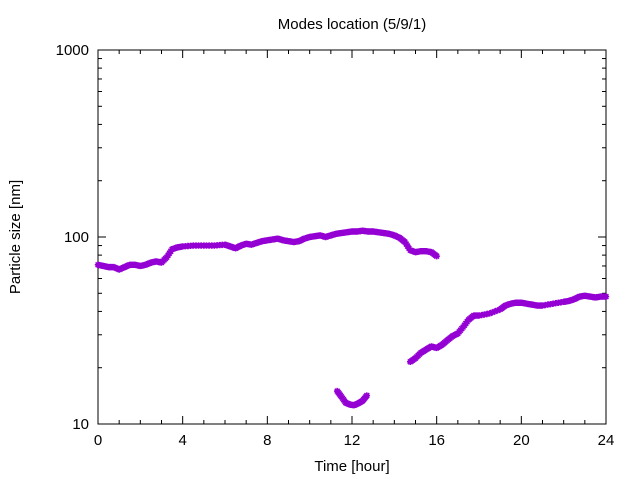 The width and height of the screenshot is (640, 480). What do you see at coordinates (98, 440) in the screenshot?
I see `x-tick-label: 0` at bounding box center [98, 440].